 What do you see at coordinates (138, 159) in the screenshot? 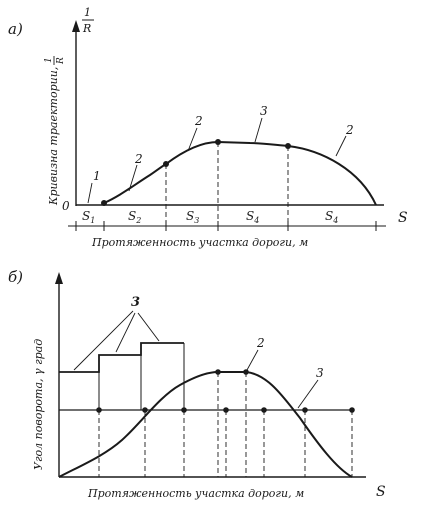
I see `panel-a-callout-2a: 2` at bounding box center [138, 159].